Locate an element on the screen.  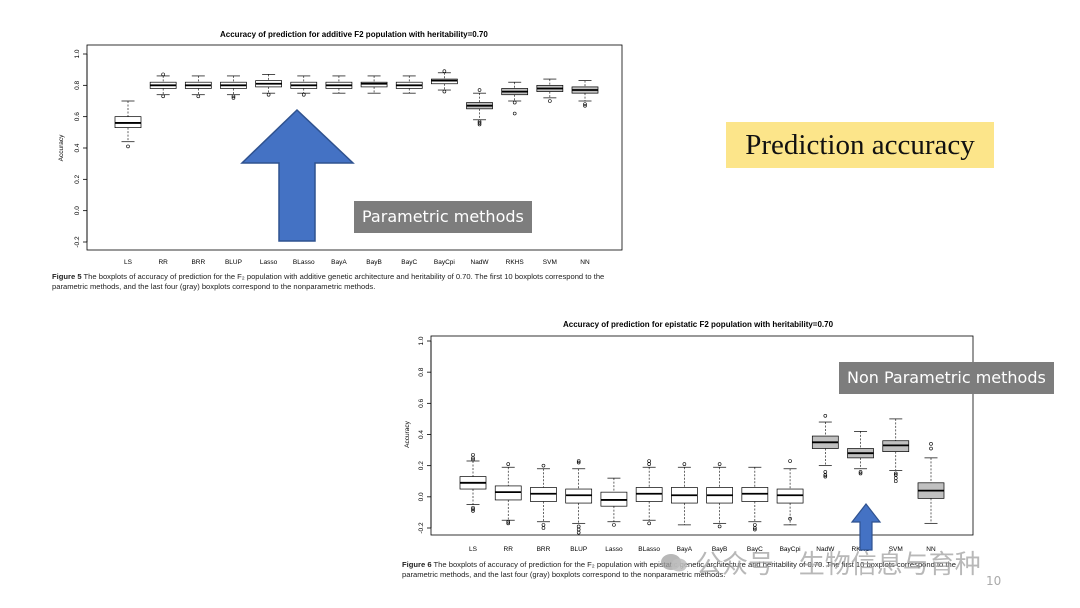
watermark-text: 公众号 · 生物信息与育种 is located at coordinates (838, 565).